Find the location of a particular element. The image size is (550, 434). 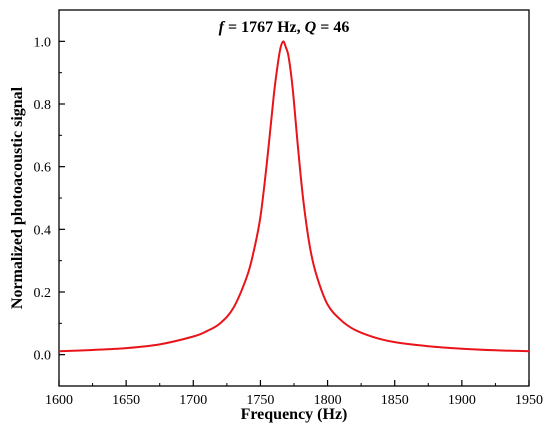

x-tick-label: 1800 is located at coordinates (328, 400).